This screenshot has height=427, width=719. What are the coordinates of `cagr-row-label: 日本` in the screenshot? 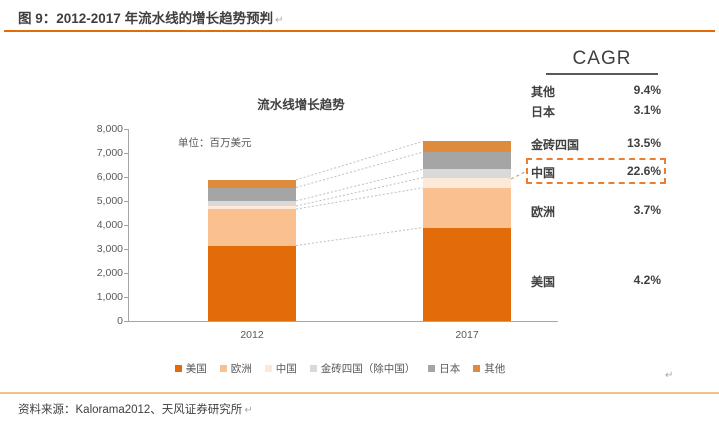 It's located at (543, 112).